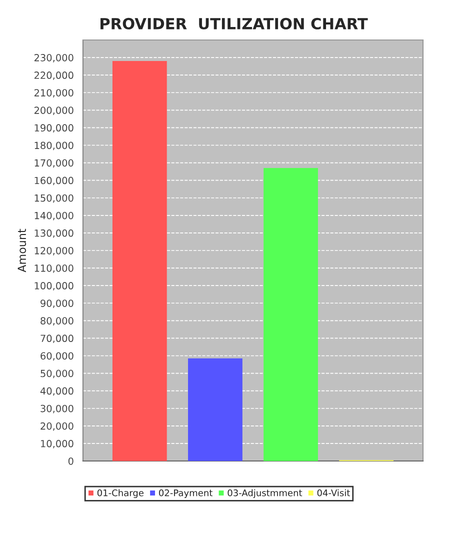 This screenshot has width=467, height=544. I want to click on y-tick-label: 60,000, so click(57, 356).